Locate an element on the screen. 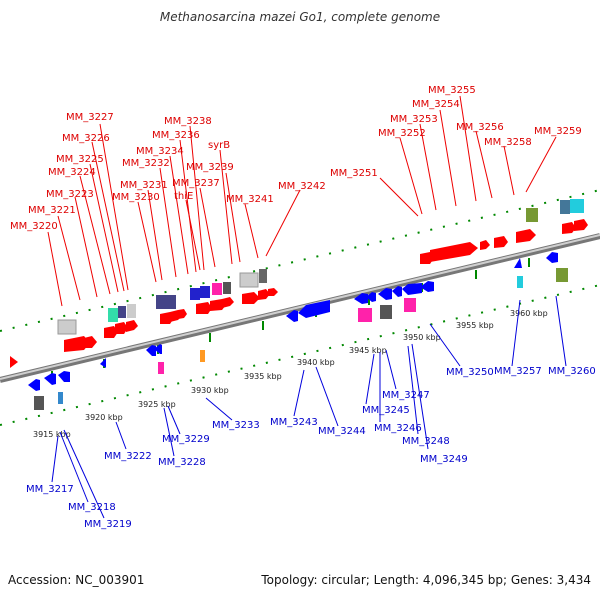  gene-label: MM_3239 is located at coordinates (210, 167).